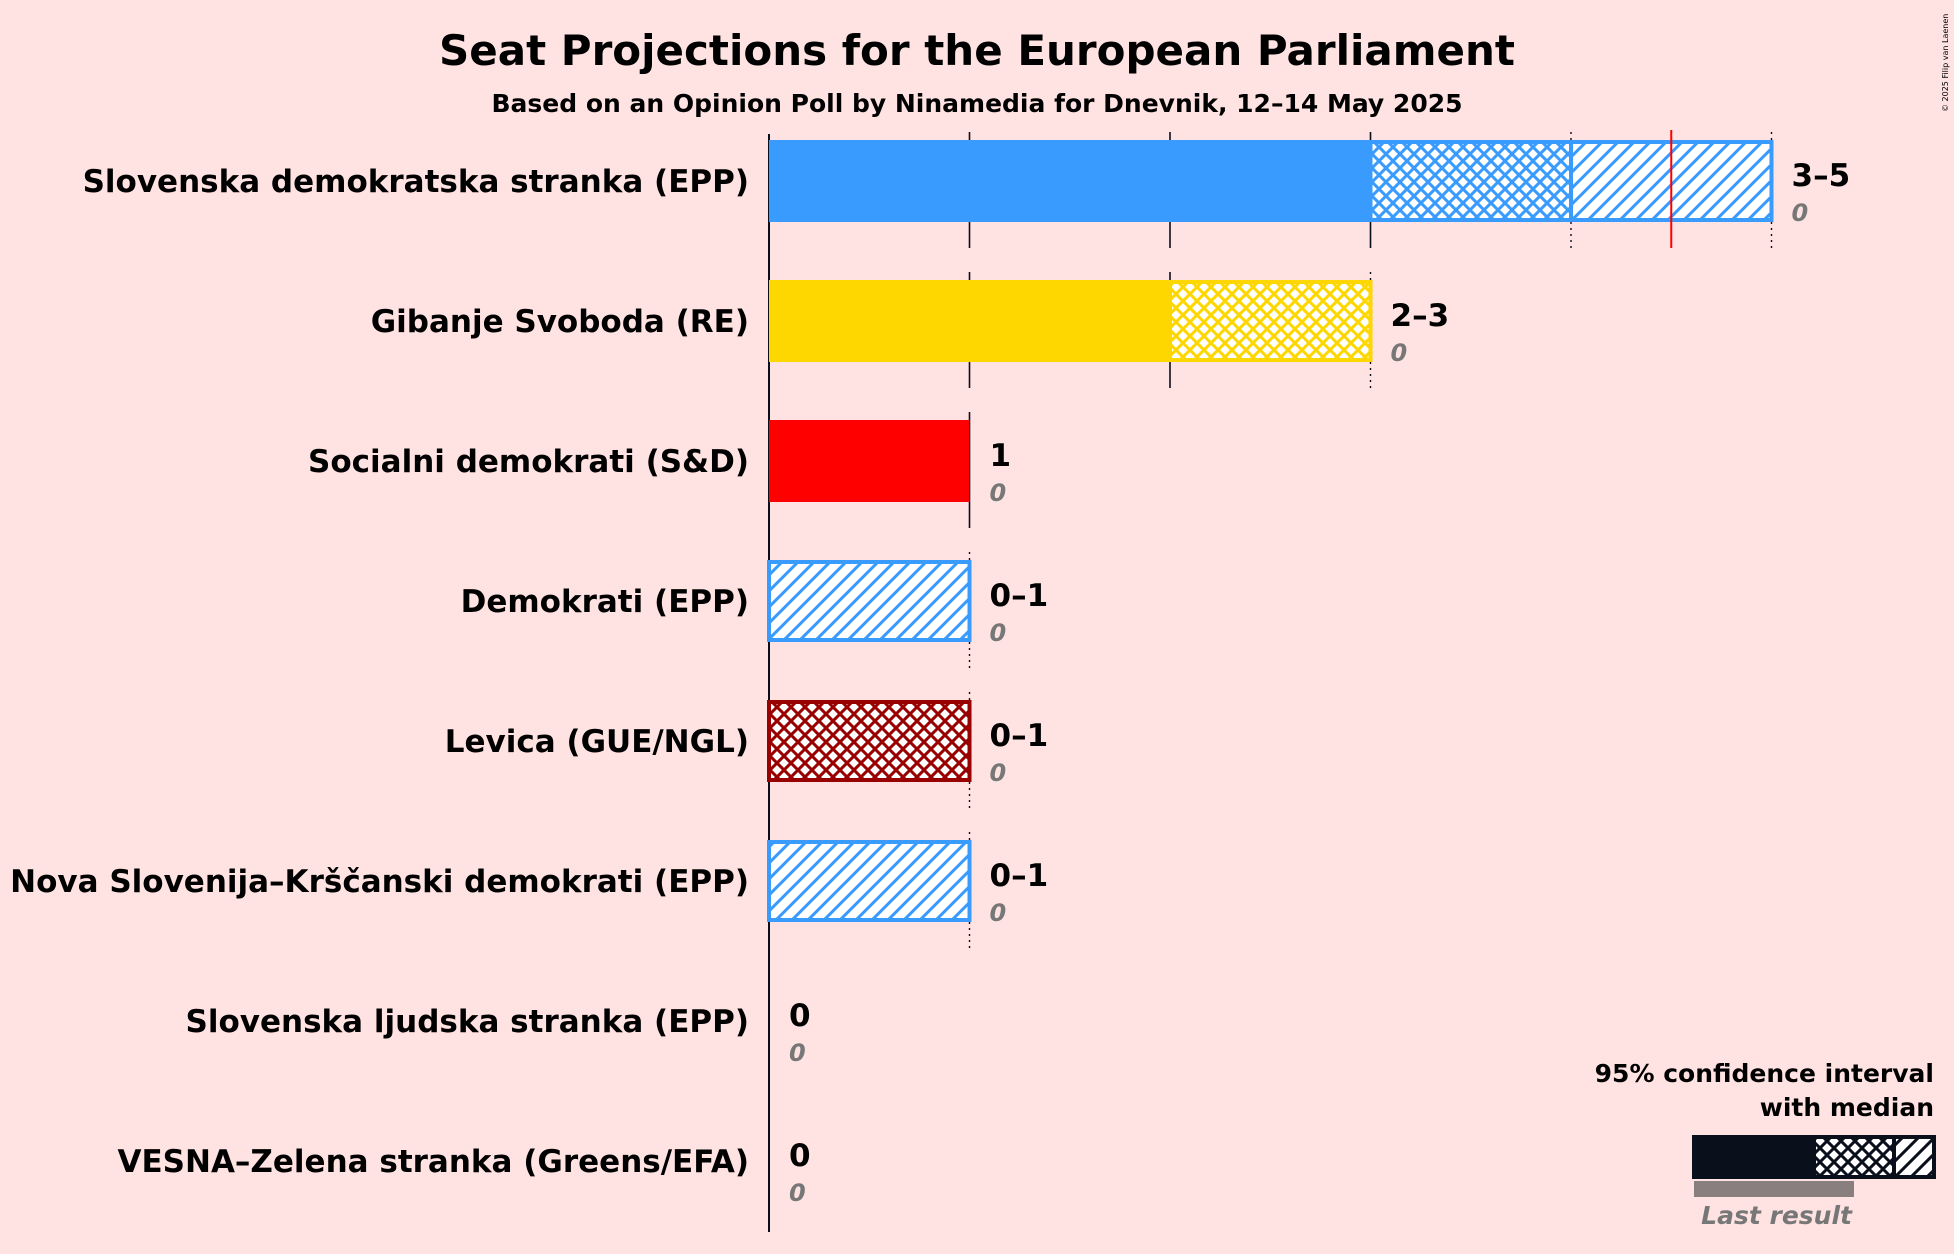 The image size is (1954, 1254). I want to click on party-label: Nova Slovenija–Krščanski demokrati (EPP), so click(379, 882).